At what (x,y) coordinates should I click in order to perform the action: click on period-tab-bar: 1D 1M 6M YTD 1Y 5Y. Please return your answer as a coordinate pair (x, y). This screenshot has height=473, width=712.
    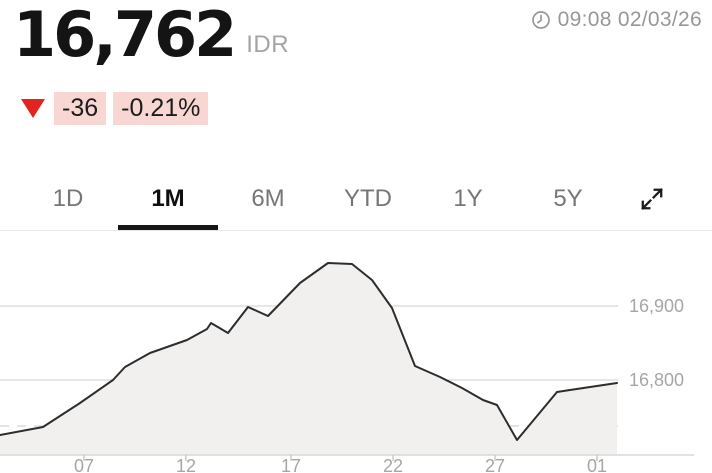
    Looking at the image, I should click on (318, 207).